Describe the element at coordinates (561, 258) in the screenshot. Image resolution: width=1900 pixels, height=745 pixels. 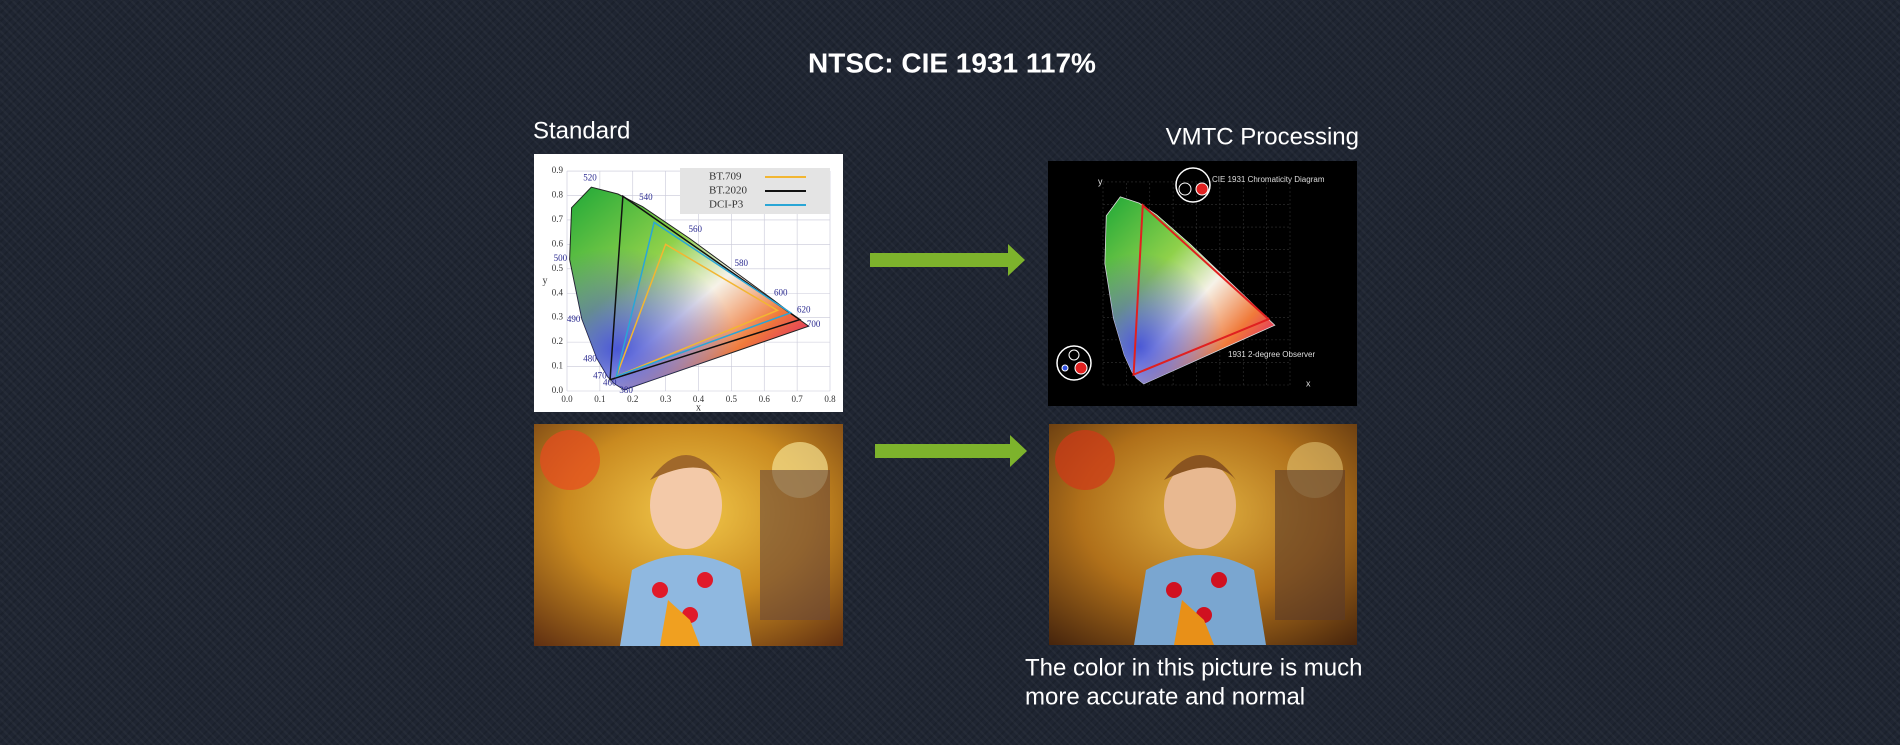
I see `wavelength-label: 500` at that location.